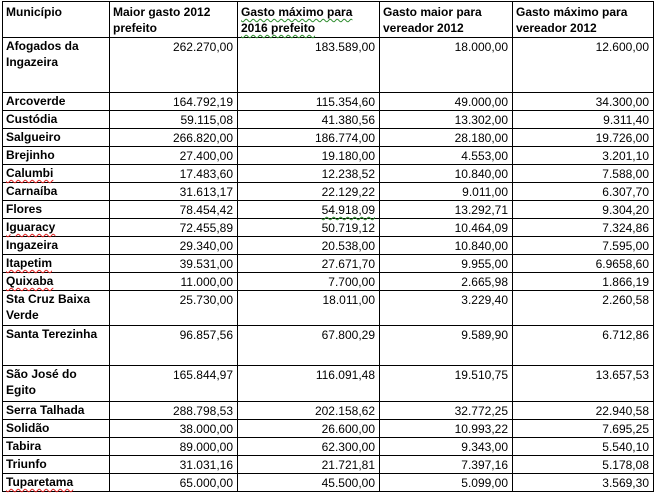 This screenshot has height=504, width=656. I want to click on cell-prefeito-2012: 266.820,00, so click(173, 137).